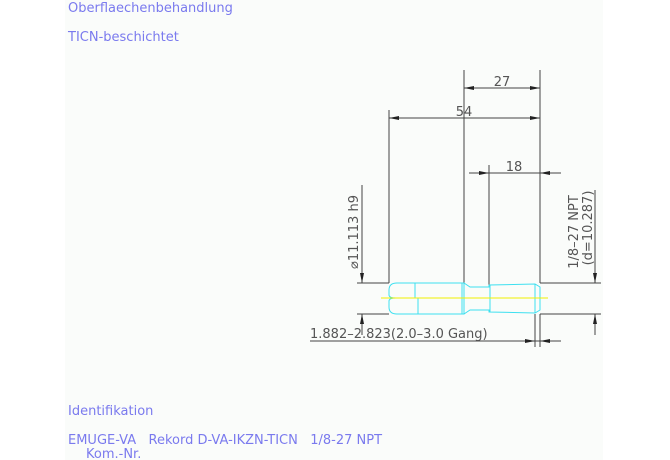  Describe the element at coordinates (113, 453) in the screenshot. I see `kom-label: Kom.-Nr.` at that location.